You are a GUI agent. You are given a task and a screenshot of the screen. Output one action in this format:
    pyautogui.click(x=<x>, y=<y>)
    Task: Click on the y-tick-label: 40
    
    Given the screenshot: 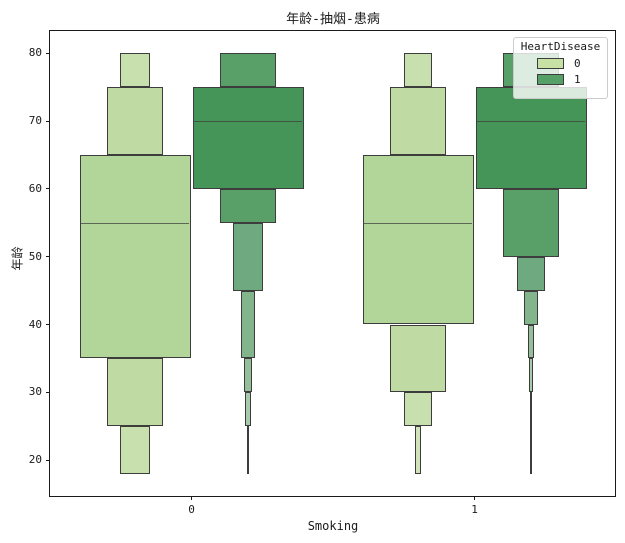 What is the action you would take?
    pyautogui.click(x=35, y=324)
    